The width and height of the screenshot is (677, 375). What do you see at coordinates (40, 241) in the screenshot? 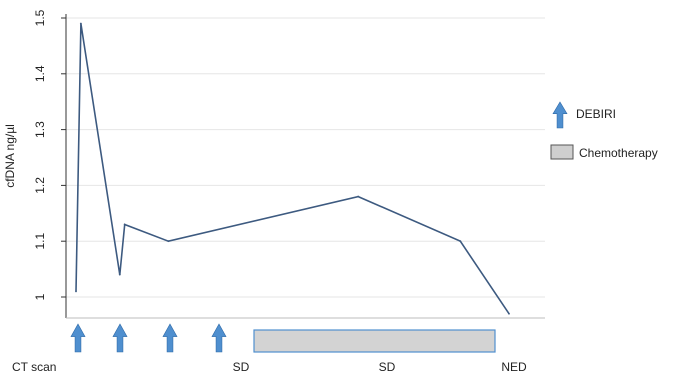
I see `y-tick-label: 1.1` at bounding box center [40, 241].